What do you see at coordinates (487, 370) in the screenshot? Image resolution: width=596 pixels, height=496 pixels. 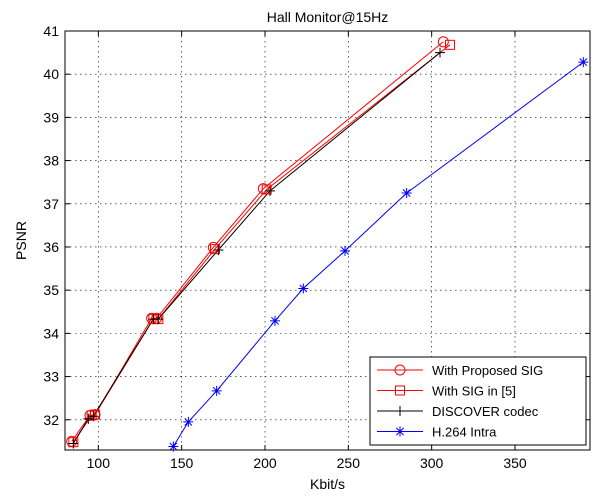 I see `legend-entry: With Proposed SIG` at bounding box center [487, 370].